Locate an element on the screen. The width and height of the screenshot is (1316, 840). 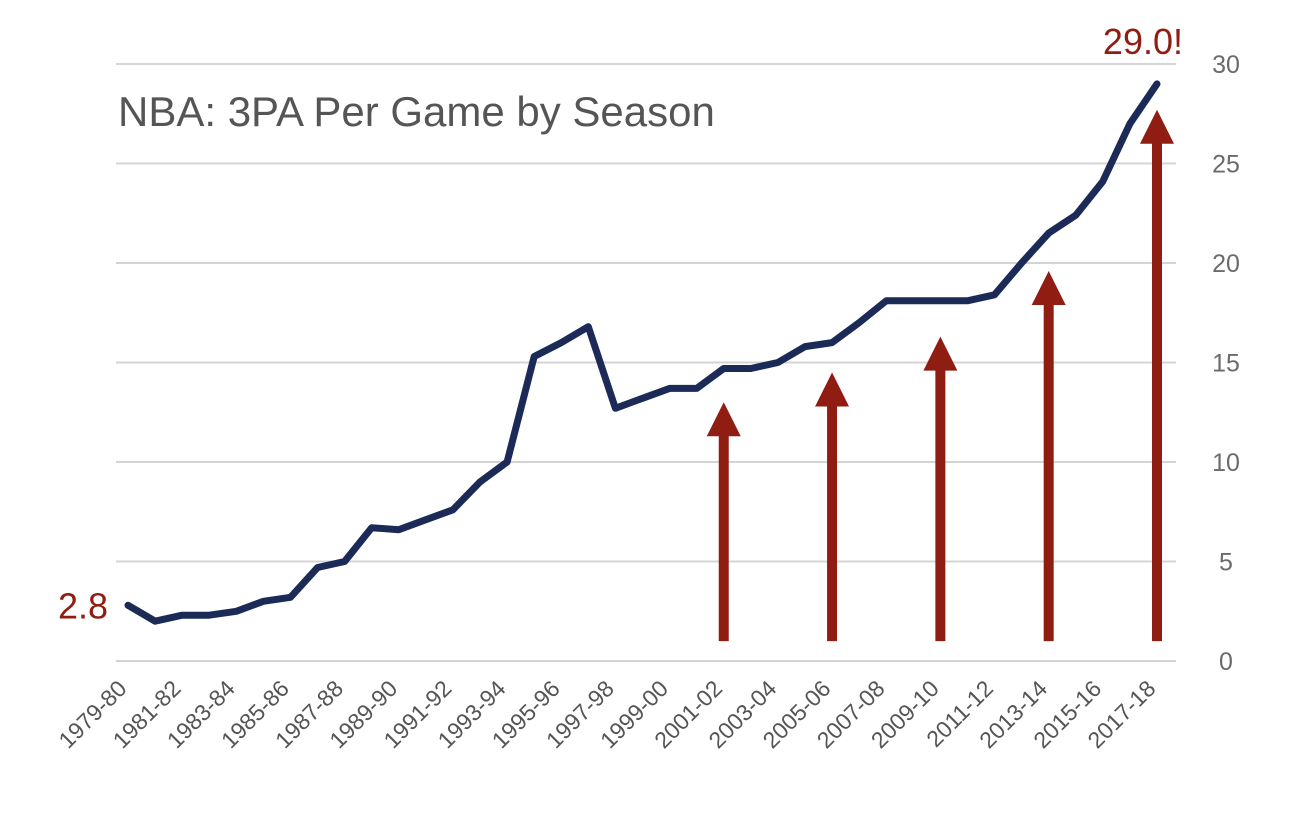
y-tick-label: 5 is located at coordinates (1226, 563).